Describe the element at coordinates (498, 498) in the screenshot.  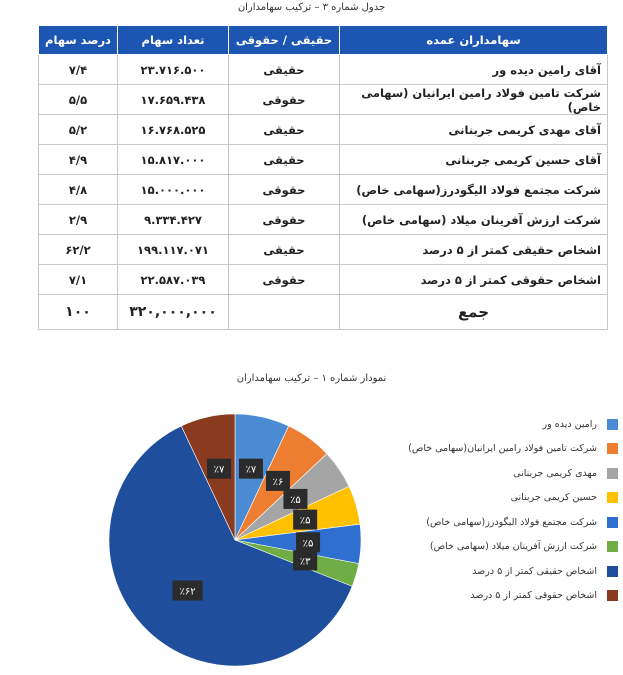
I see `legend-item: حسین کریمی جربنانی` at that location.